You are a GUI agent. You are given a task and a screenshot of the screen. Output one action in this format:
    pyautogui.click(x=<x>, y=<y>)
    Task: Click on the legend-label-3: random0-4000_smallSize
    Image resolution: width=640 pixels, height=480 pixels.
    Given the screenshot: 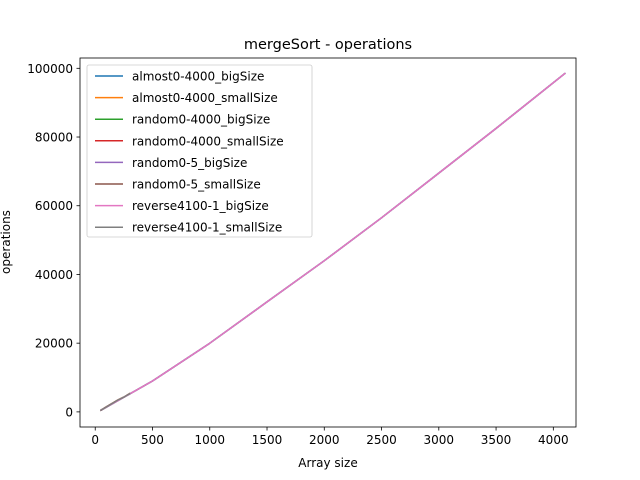 What is the action you would take?
    pyautogui.click(x=208, y=141)
    